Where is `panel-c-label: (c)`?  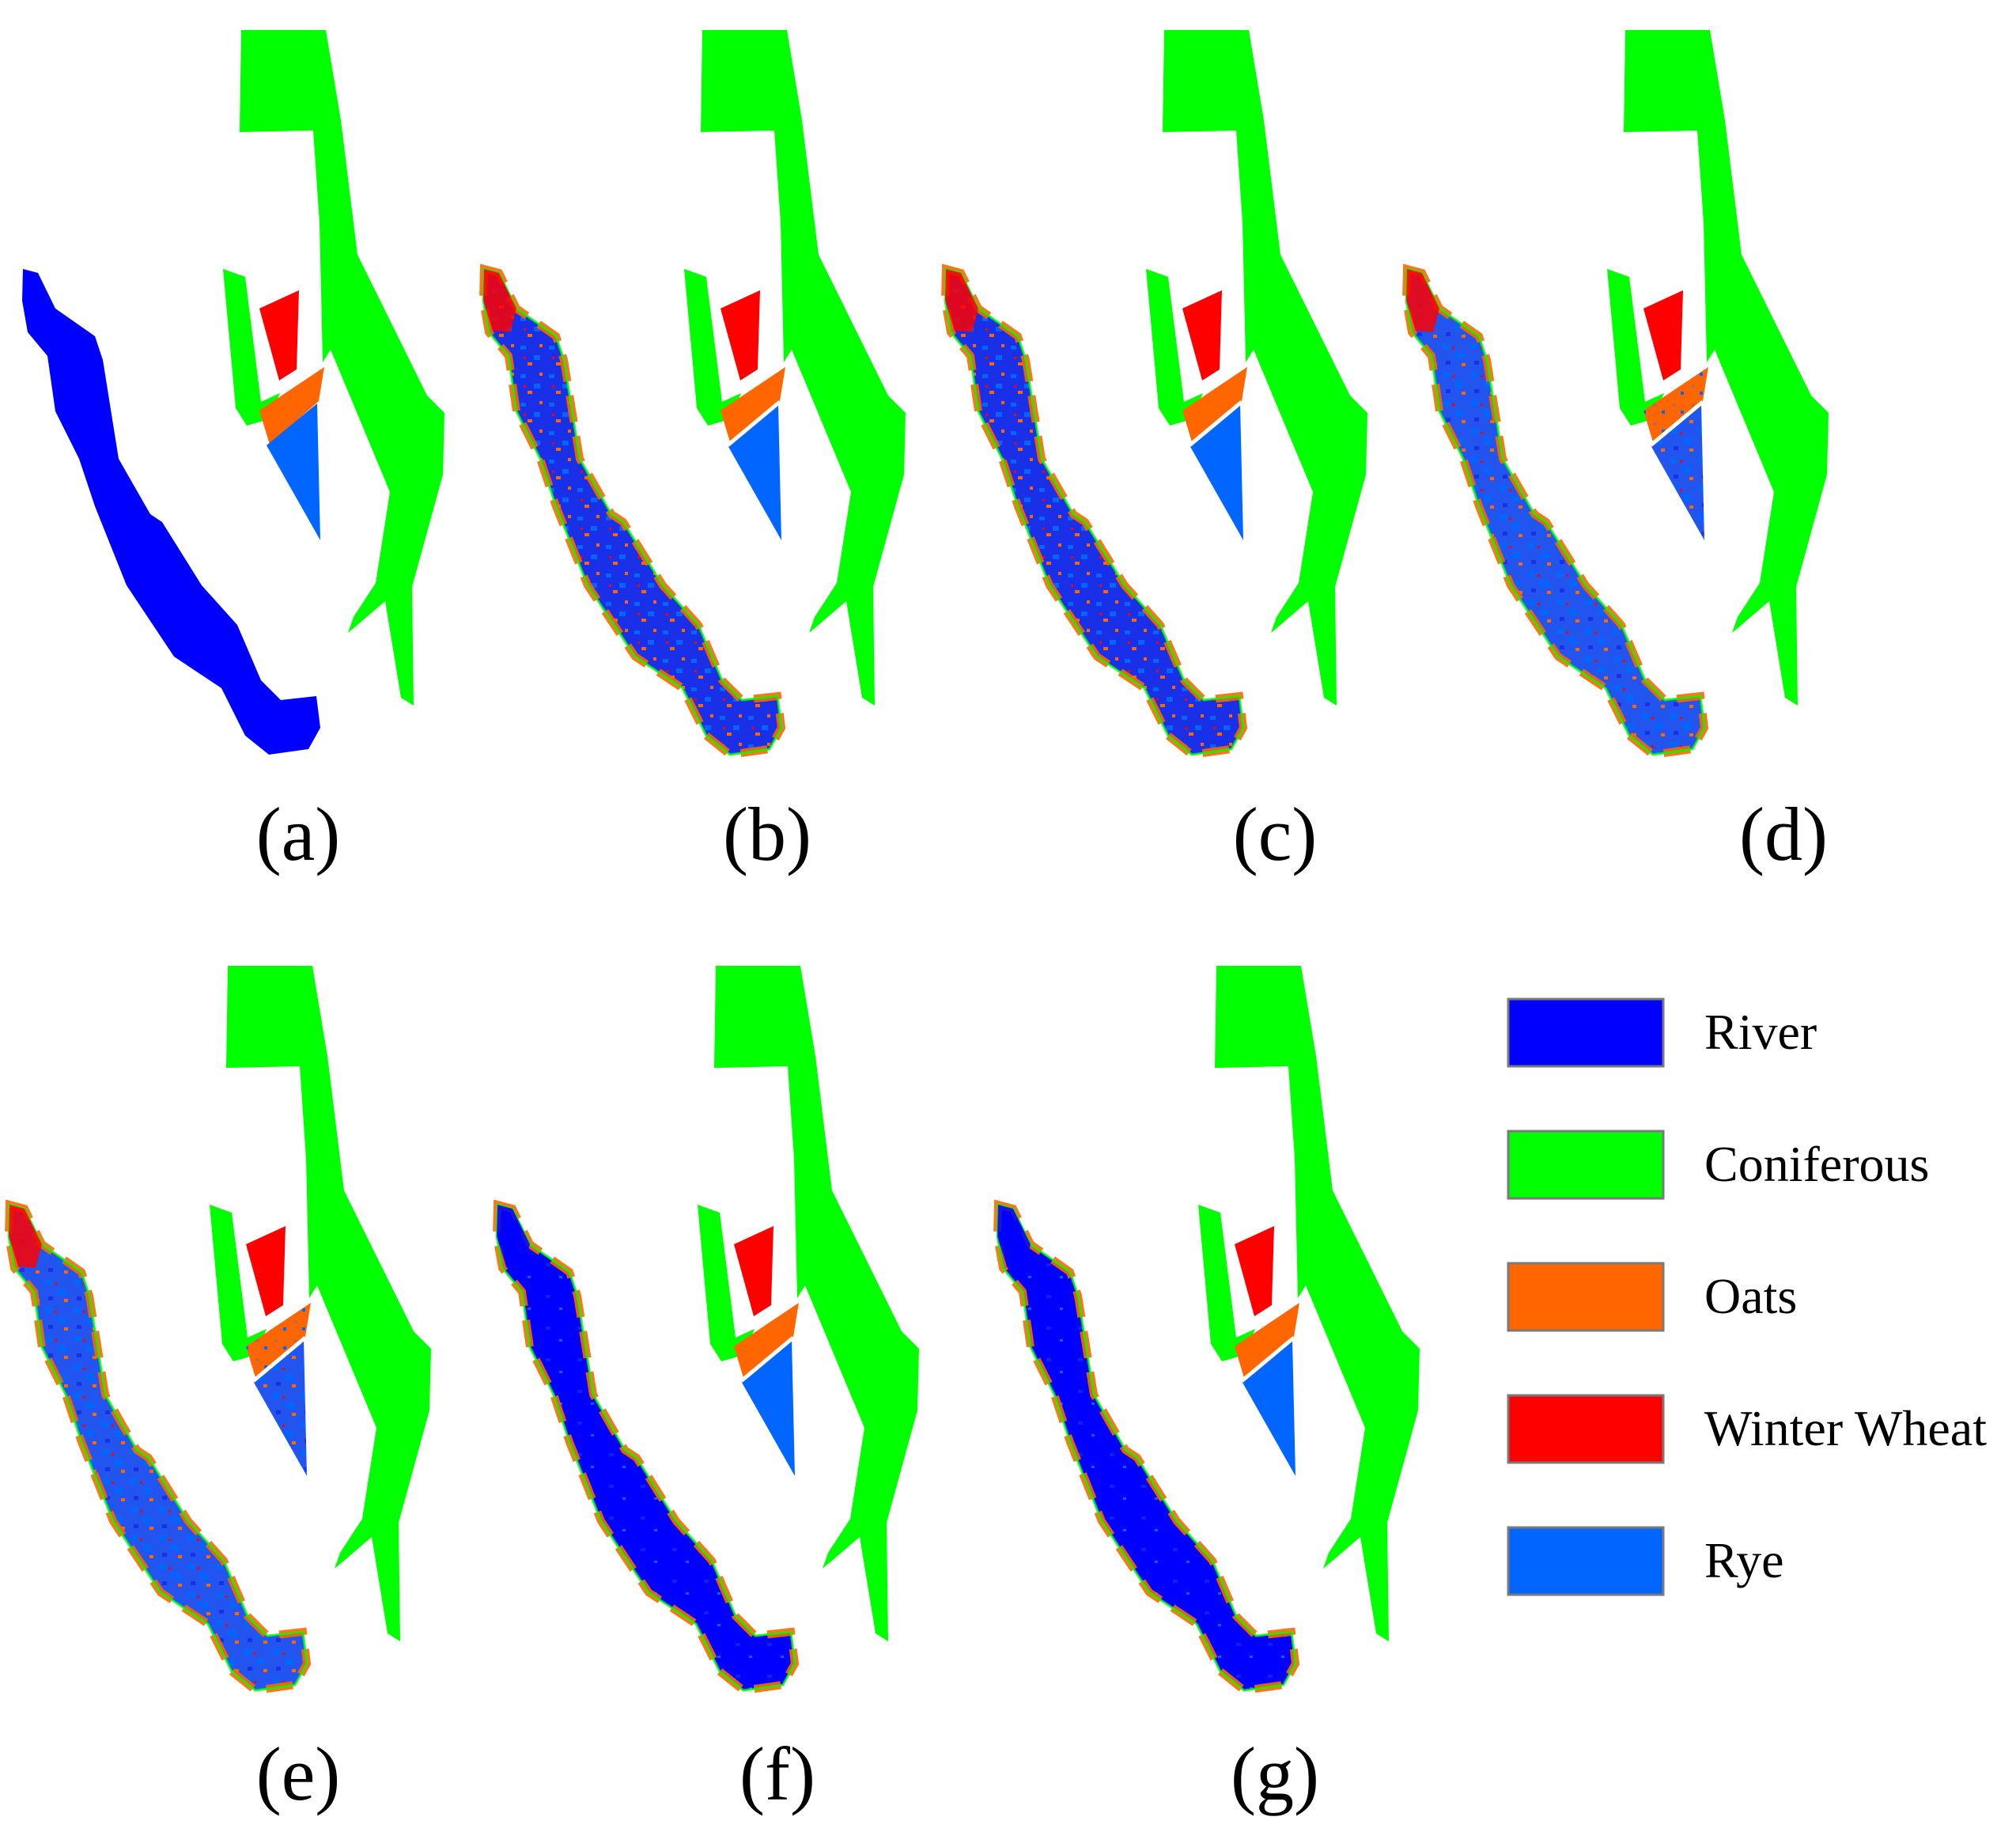 panel-c-label: (c) is located at coordinates (1275, 834).